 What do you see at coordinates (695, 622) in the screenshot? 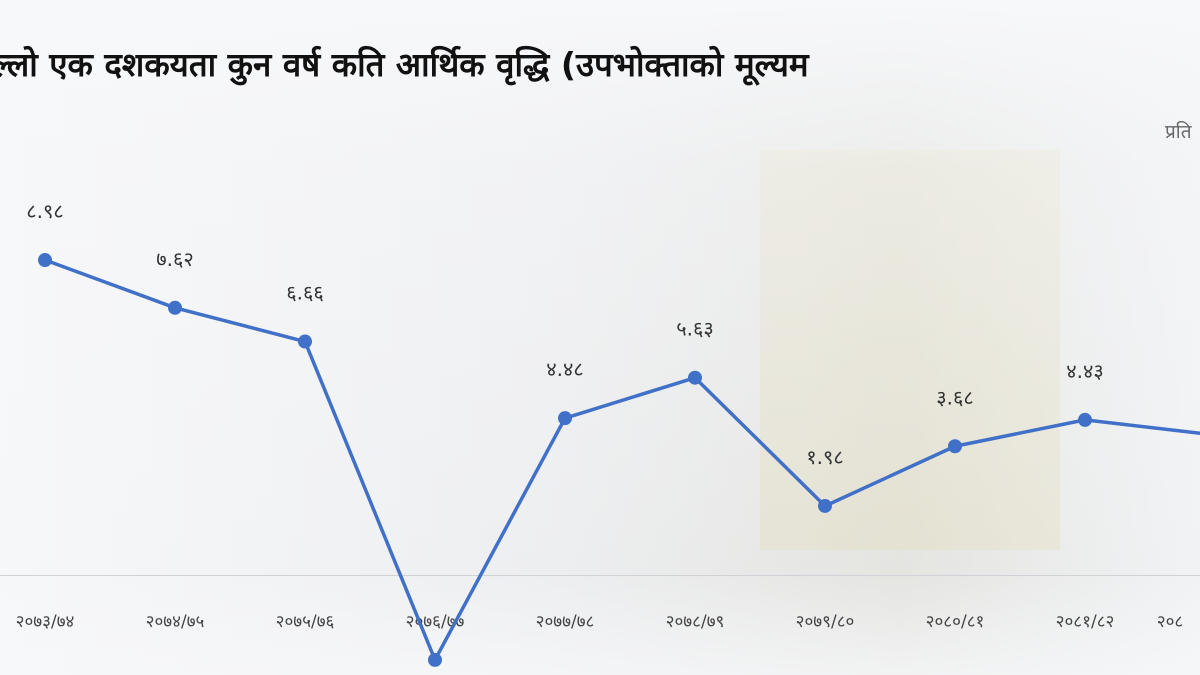
I see `x-tick-label: २०७८/७९` at bounding box center [695, 622].